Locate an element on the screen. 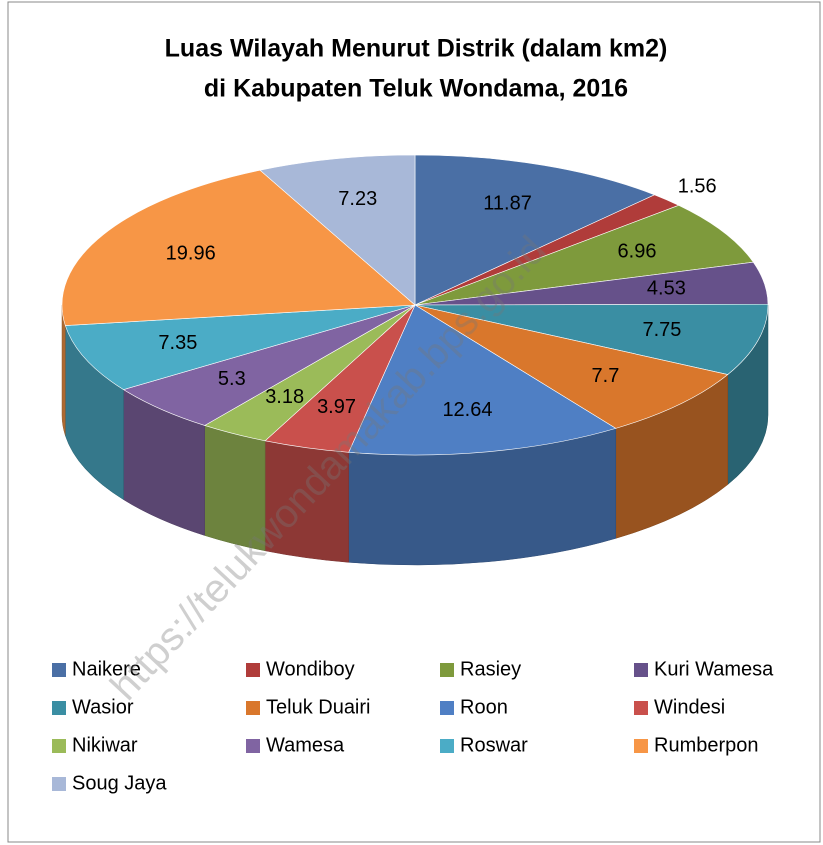 Image resolution: width=823 pixels, height=845 pixels. value-label: 1.56 is located at coordinates (697, 187).